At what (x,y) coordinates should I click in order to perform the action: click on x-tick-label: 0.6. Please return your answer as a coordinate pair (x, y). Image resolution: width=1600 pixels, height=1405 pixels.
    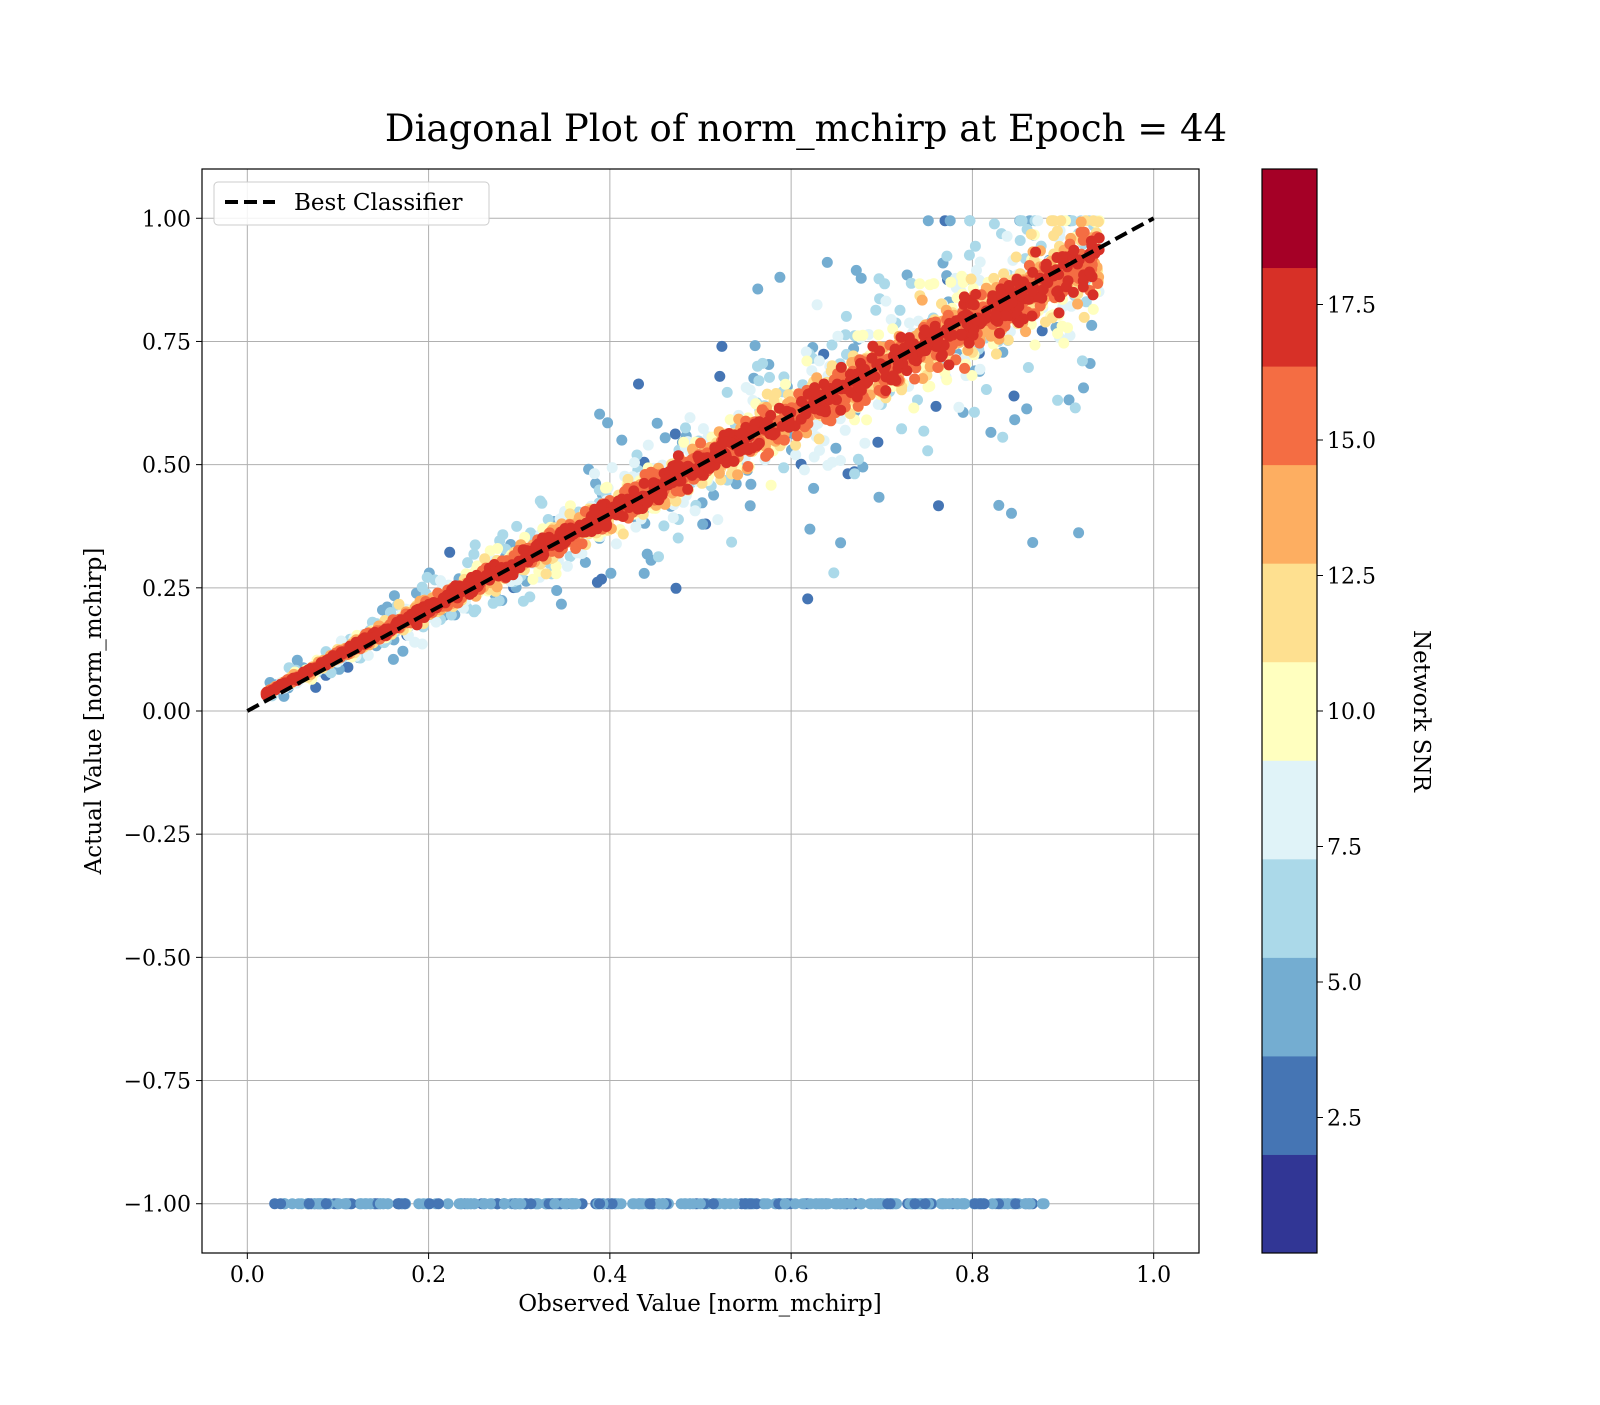
    Looking at the image, I should click on (791, 1275).